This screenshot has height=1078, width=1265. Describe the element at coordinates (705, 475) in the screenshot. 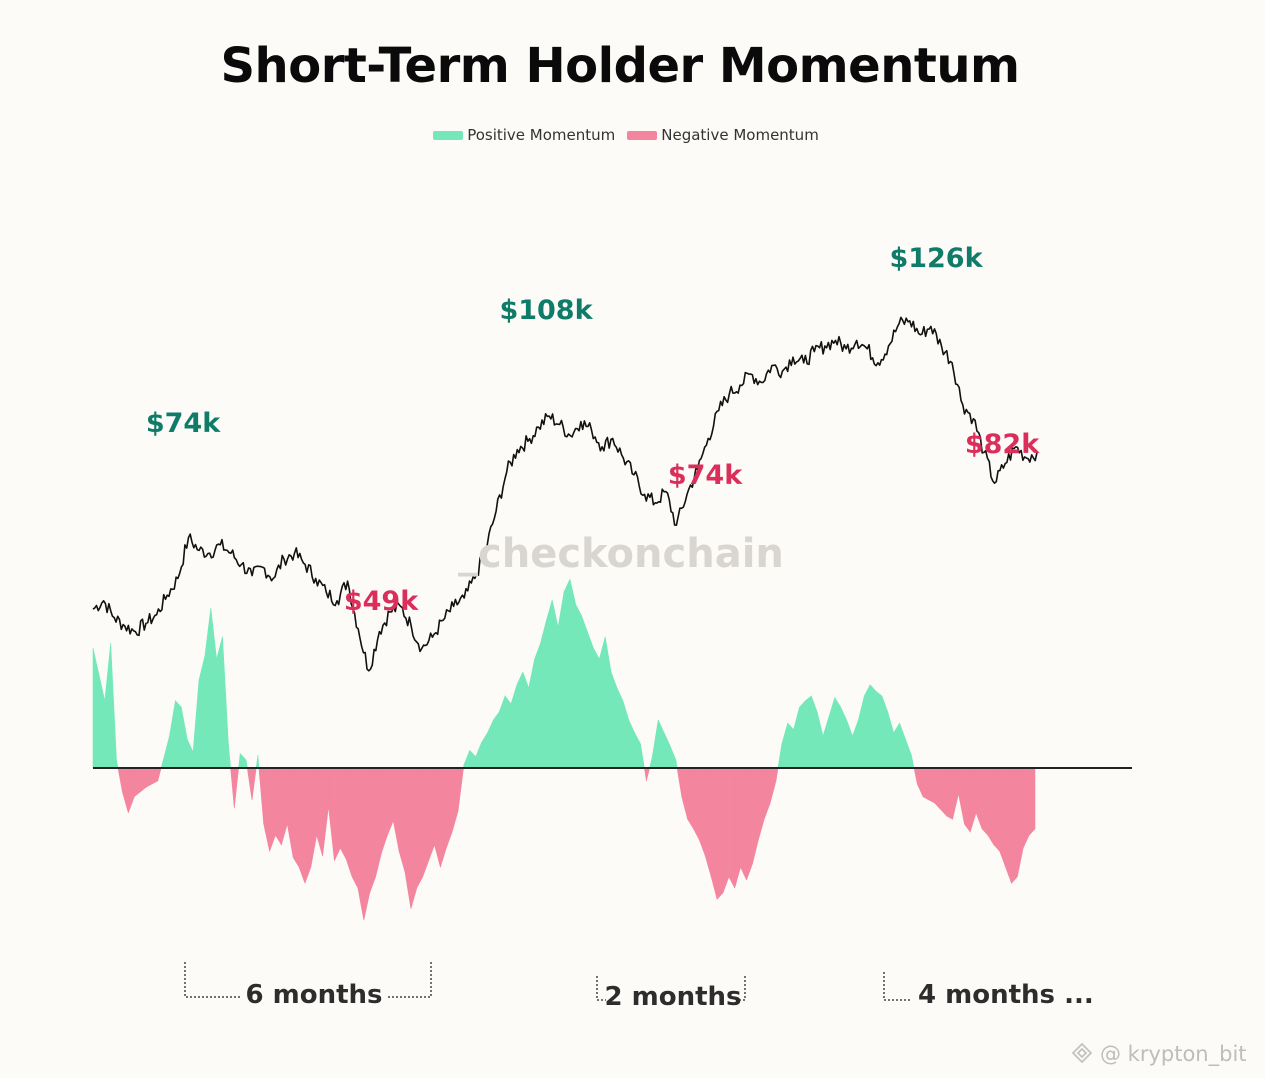

I see `annotation-low-74k: $74k` at that location.